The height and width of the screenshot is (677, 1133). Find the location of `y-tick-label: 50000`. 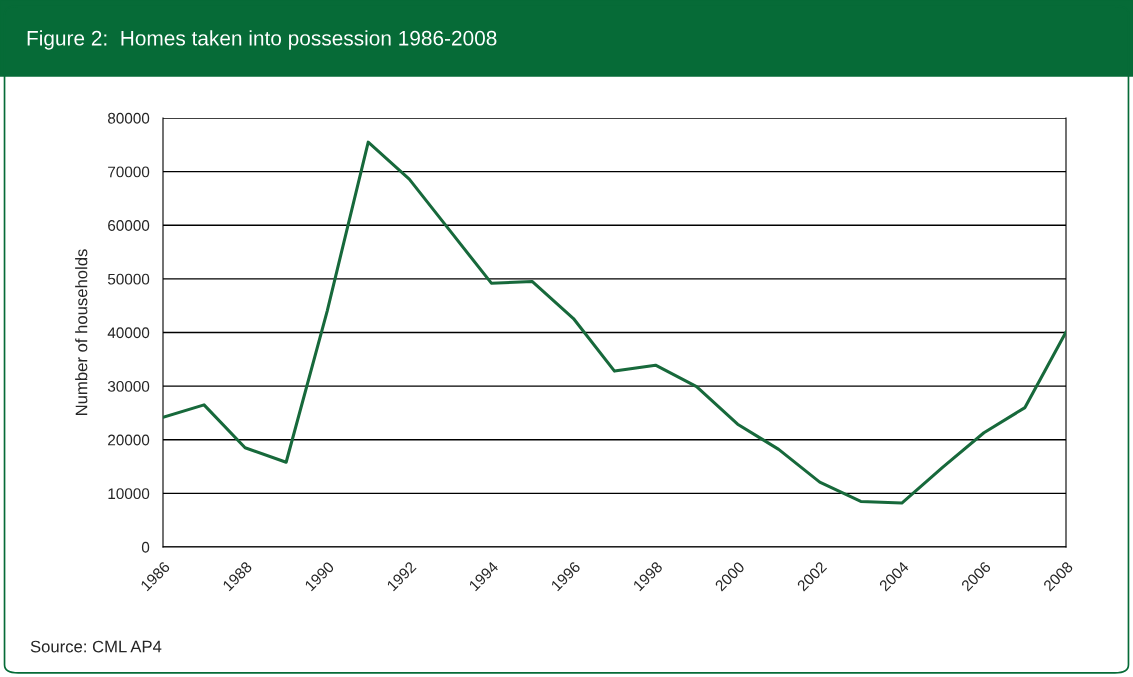

y-tick-label: 50000 is located at coordinates (128, 279).